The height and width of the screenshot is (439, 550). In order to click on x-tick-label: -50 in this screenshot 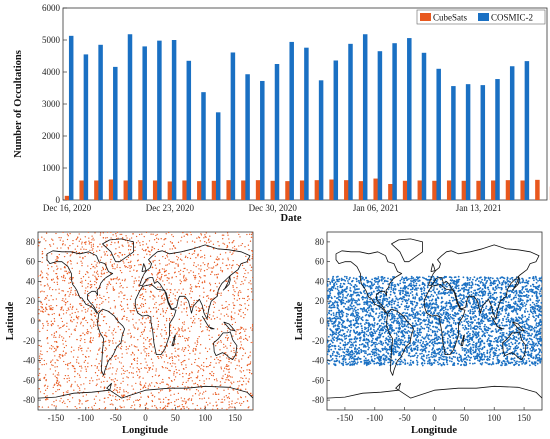, I will do `click(116, 418)`.